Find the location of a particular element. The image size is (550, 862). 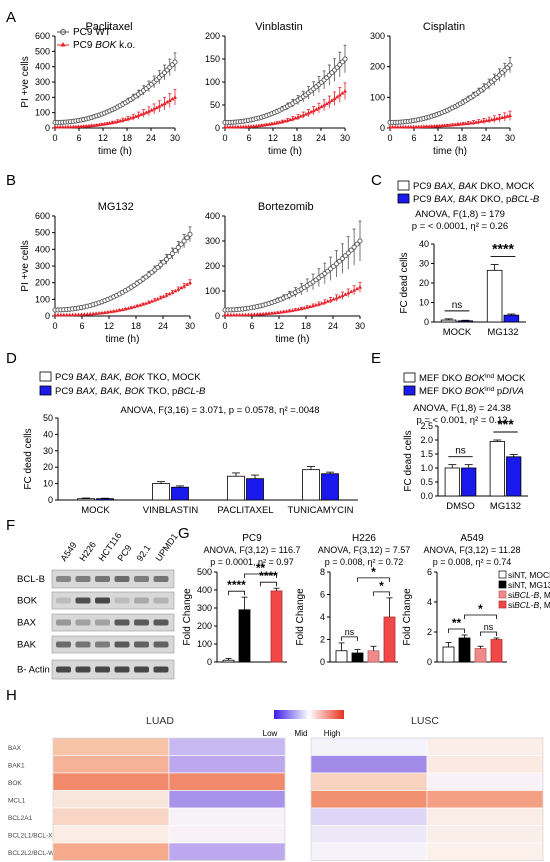

chart-b-1-y-label: PI +ve cells is located at coordinates (25, 265).